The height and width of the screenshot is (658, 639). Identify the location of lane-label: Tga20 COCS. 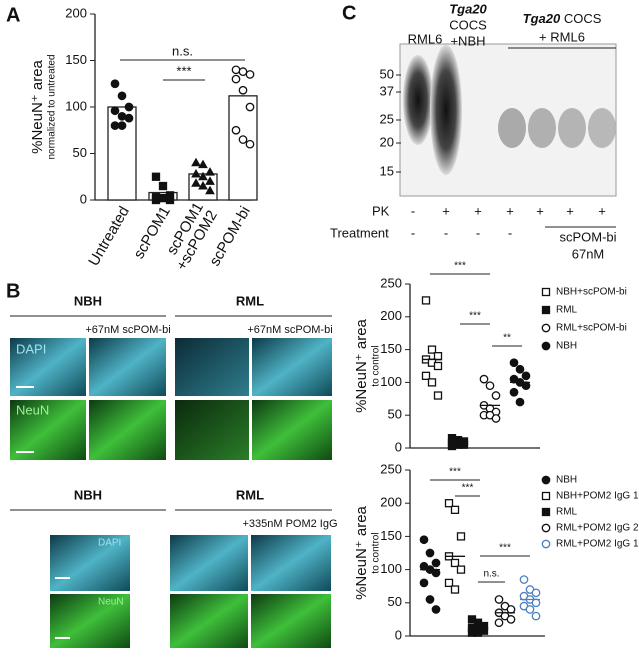
(562, 18).